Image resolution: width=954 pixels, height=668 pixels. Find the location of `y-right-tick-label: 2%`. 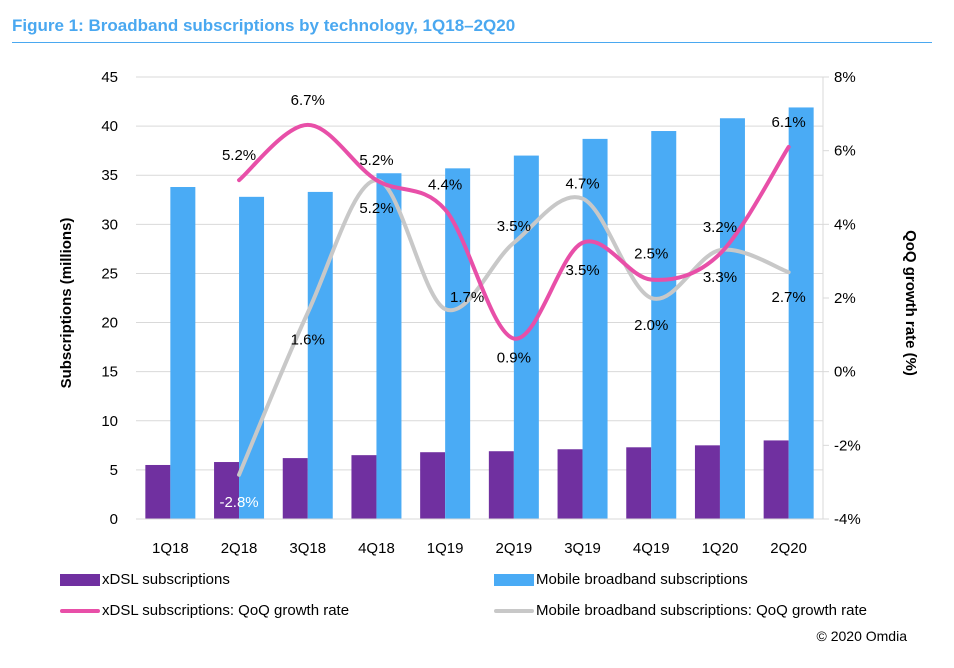

y-right-tick-label: 2% is located at coordinates (845, 298).